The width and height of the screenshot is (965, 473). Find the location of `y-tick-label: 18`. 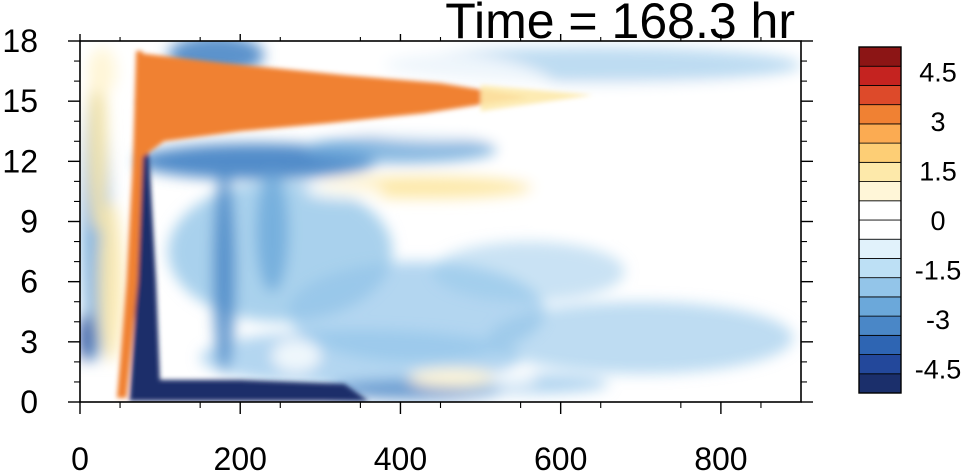

y-tick-label: 18 is located at coordinates (20, 41).